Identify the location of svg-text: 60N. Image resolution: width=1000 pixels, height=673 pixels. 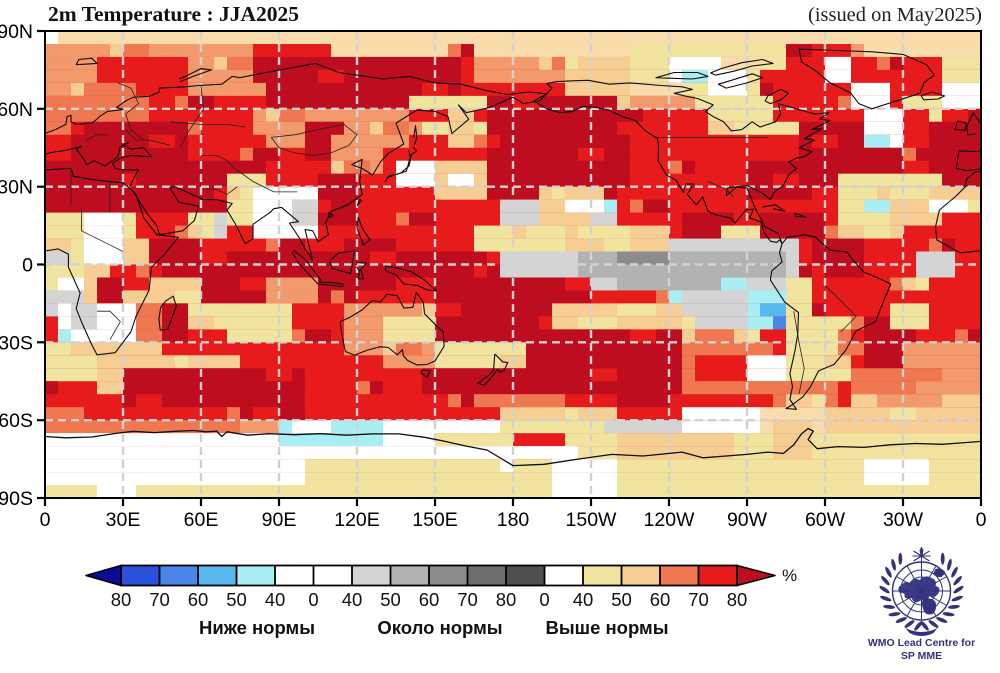
(16, 110).